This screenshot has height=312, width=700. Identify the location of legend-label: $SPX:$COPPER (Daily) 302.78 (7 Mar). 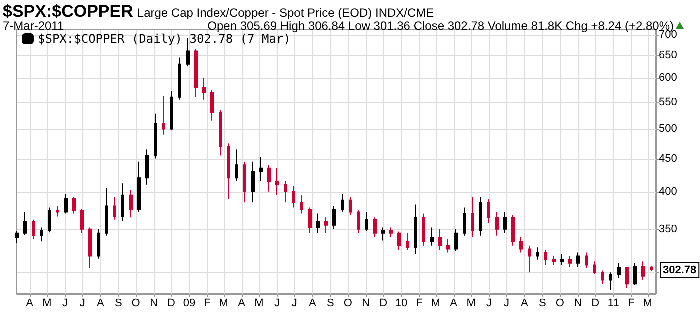
(164, 39).